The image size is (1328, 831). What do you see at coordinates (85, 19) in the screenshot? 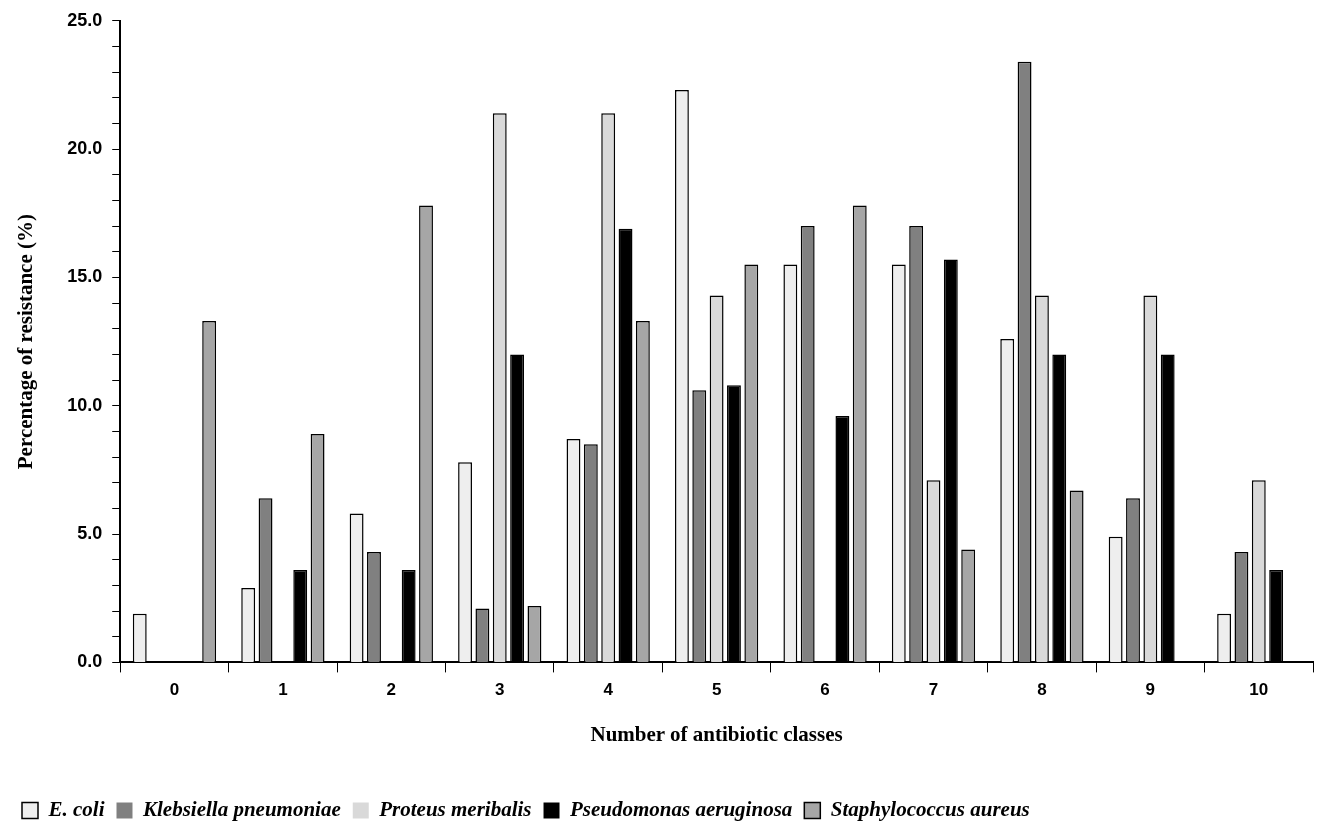
I see `y-tick-label: 25.0` at bounding box center [85, 19].